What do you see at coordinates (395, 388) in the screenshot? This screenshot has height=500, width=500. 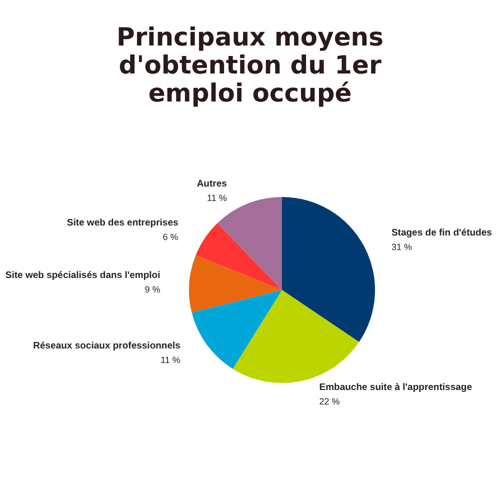 I see `slice-label: Embauche suite à l'apprentissage` at bounding box center [395, 388].